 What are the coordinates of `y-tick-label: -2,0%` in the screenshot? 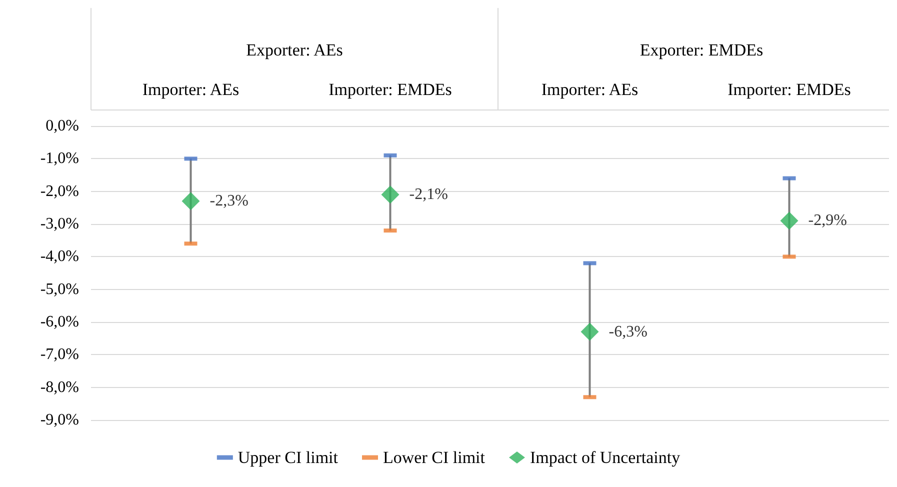 It's located at (59, 191).